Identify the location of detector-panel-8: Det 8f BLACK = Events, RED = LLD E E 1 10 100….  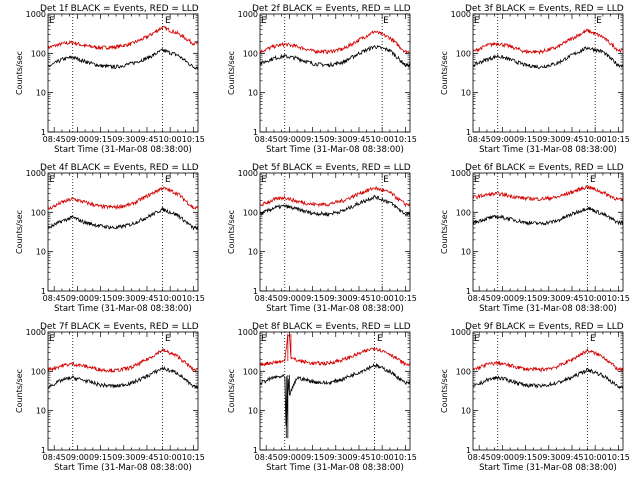
(322, 397).